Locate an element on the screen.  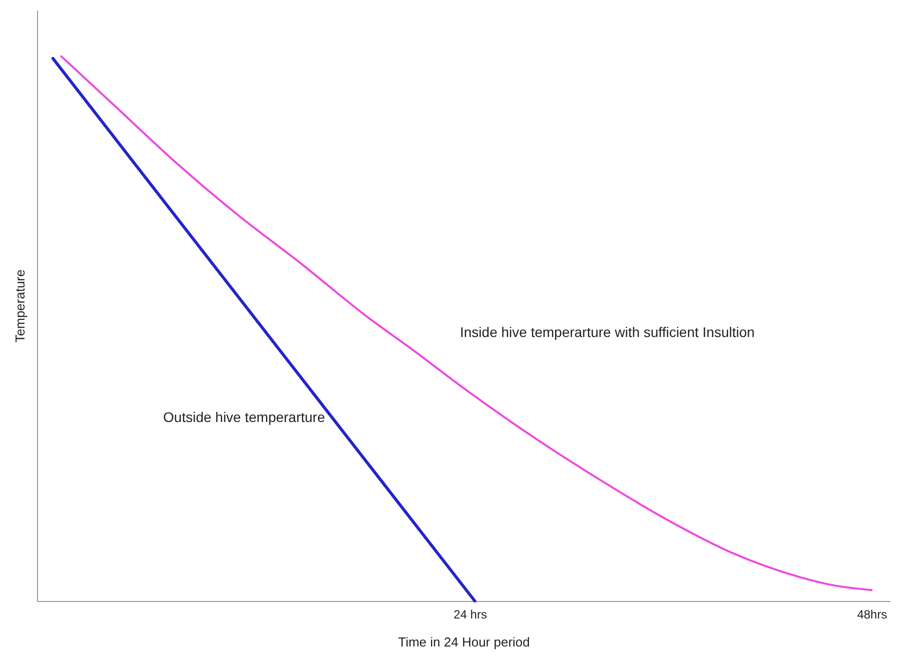
text: Inside hive temperarture with sufficient Insultion is located at coordinates (607, 332).